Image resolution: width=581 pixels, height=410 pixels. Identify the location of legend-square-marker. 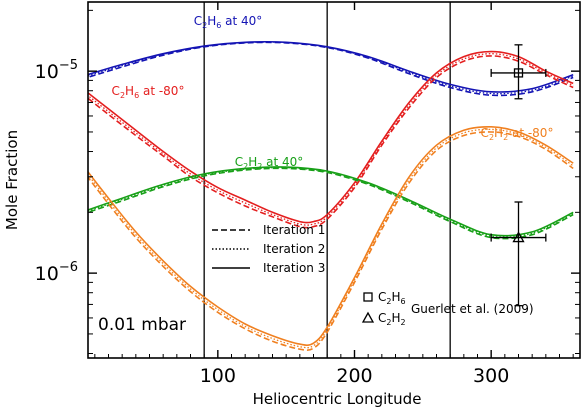
(368, 297).